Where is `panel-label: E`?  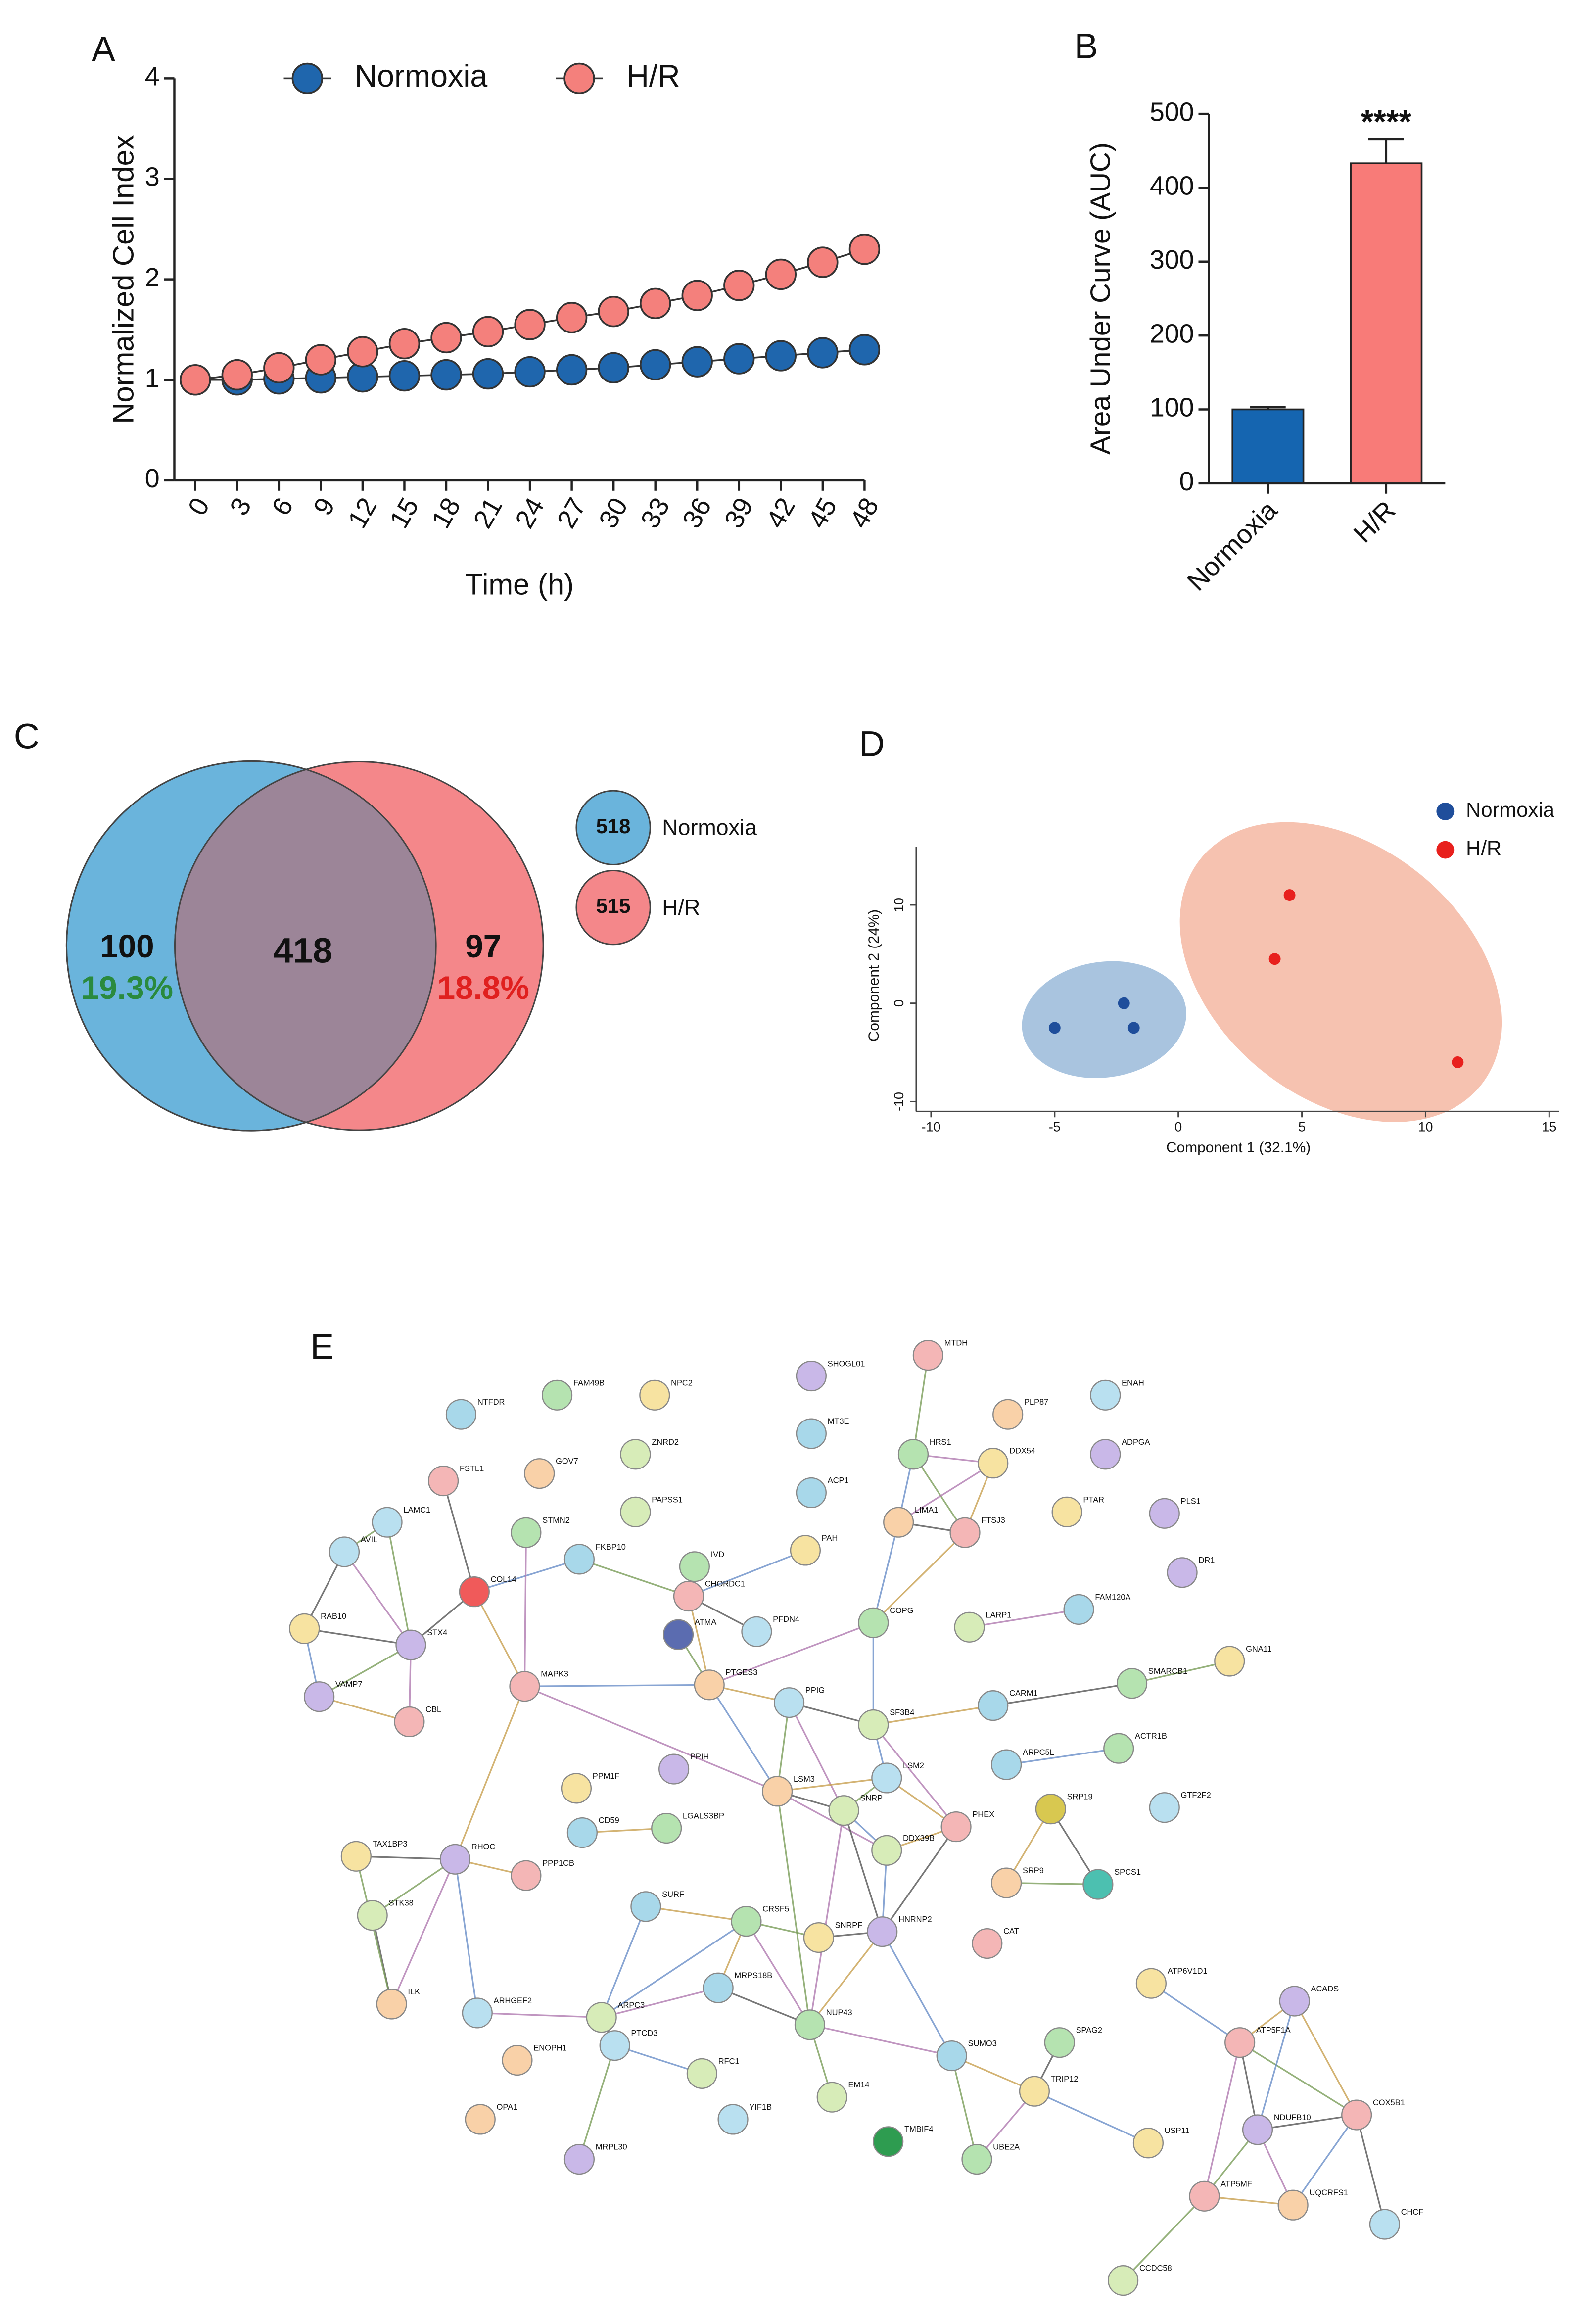
panel-label: E is located at coordinates (322, 1347).